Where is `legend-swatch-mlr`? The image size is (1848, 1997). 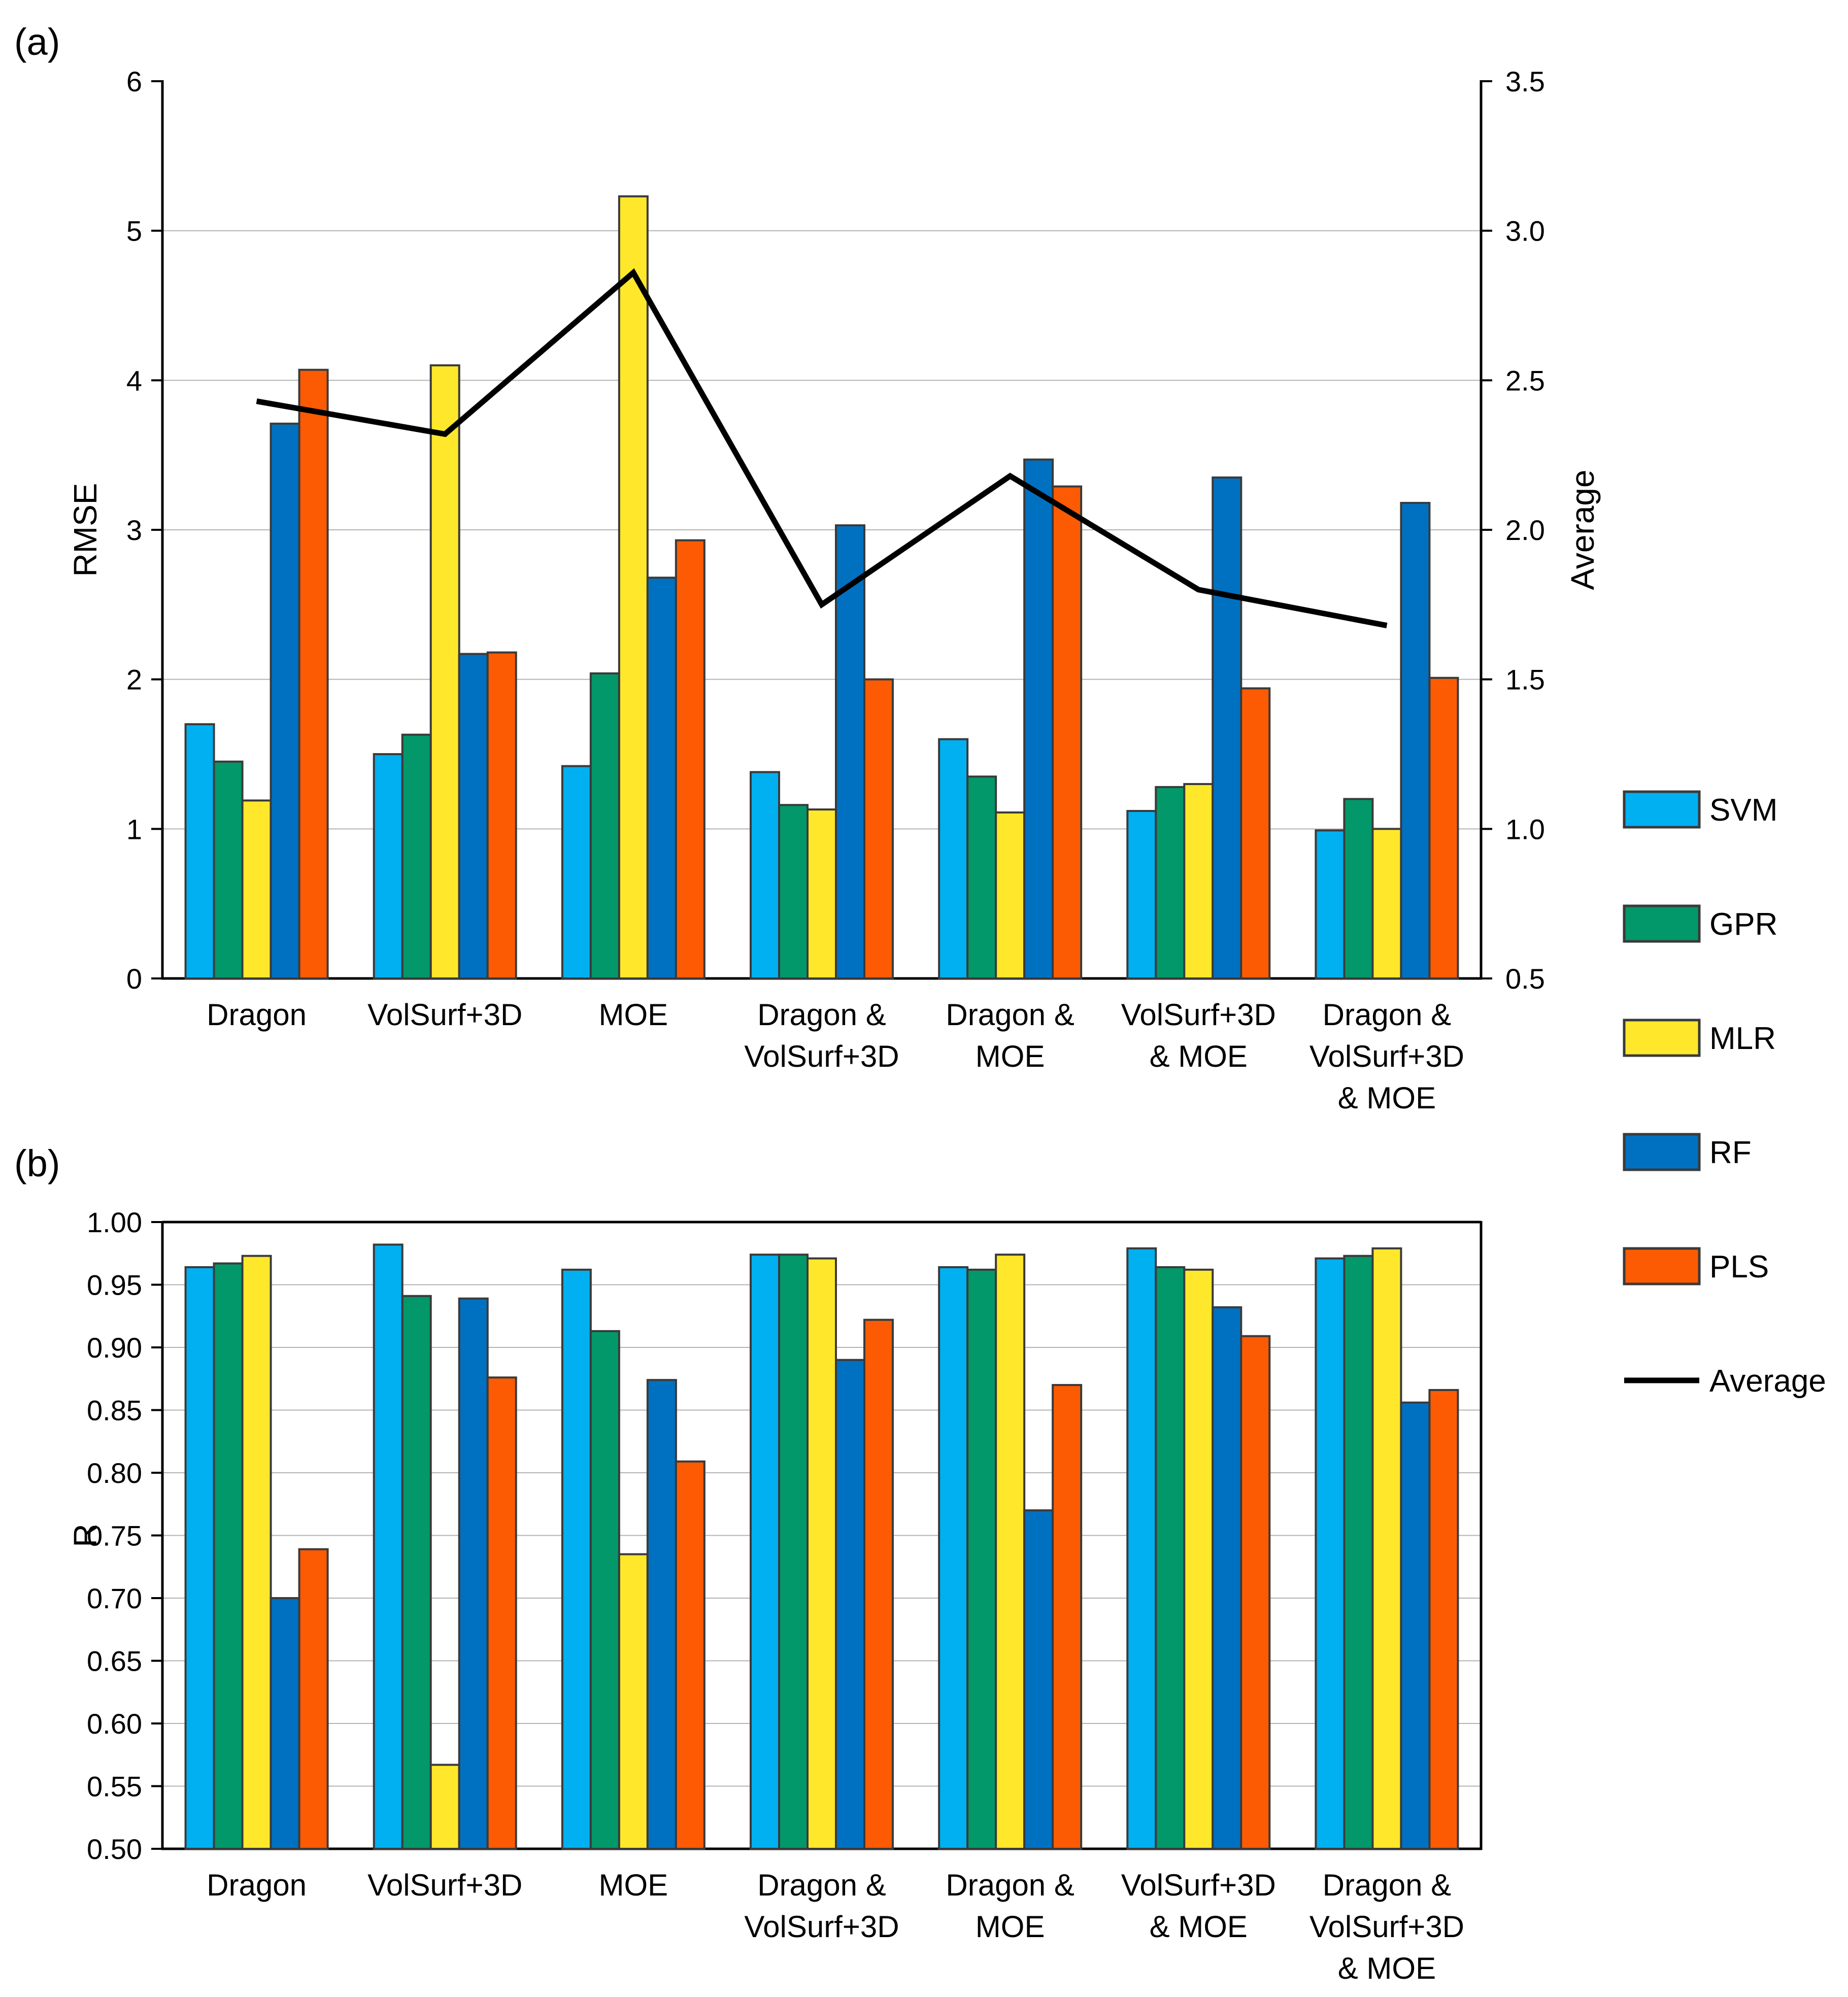
legend-swatch-mlr is located at coordinates (1662, 1038).